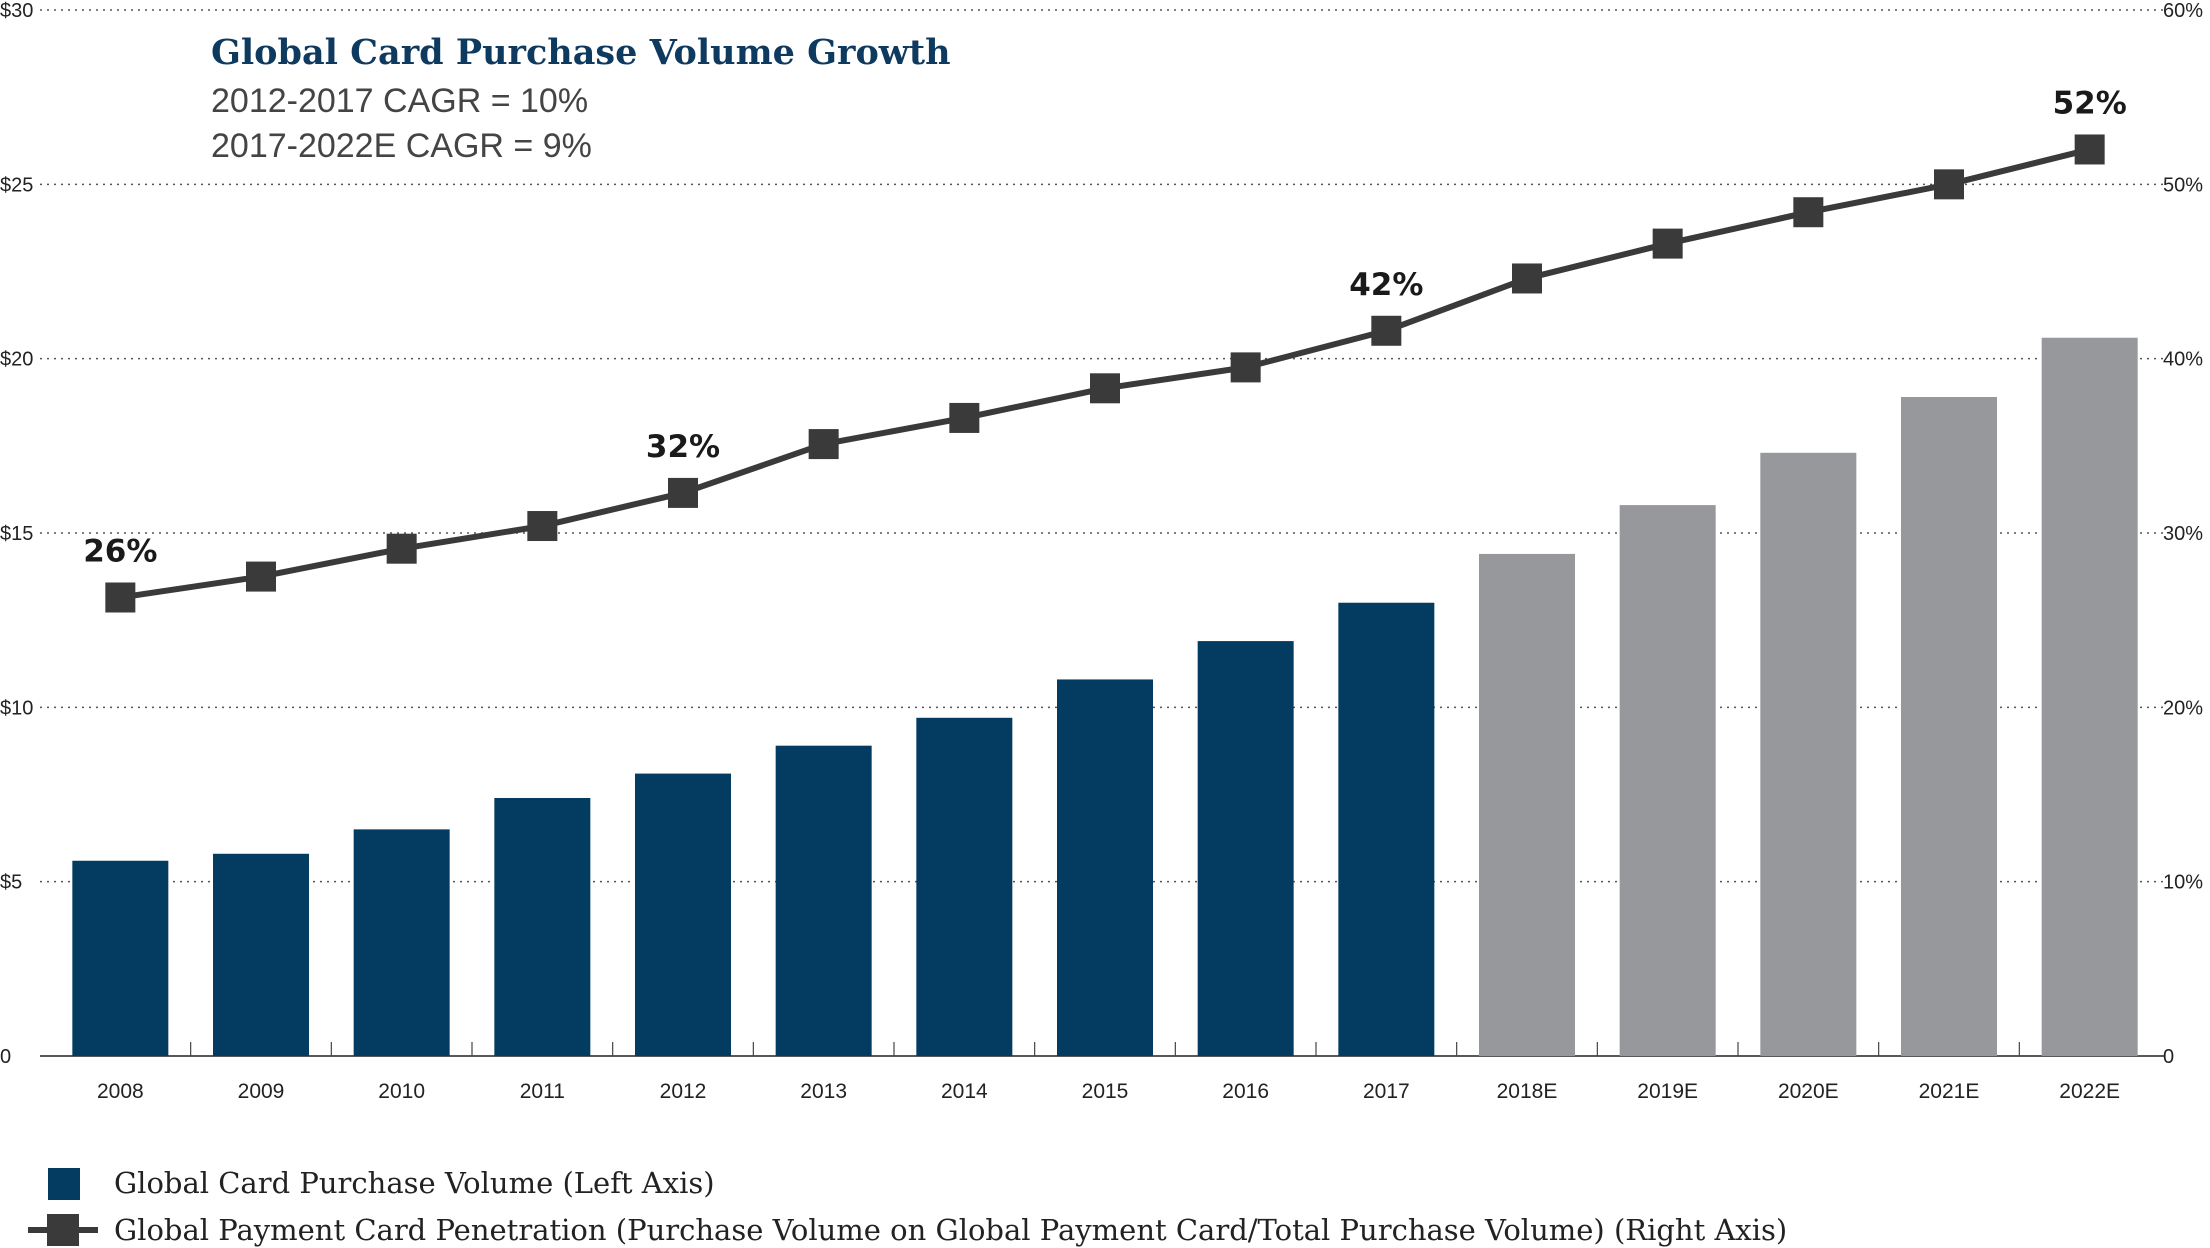  Describe the element at coordinates (16, 708) in the screenshot. I see `left-tick-label: $10` at that location.